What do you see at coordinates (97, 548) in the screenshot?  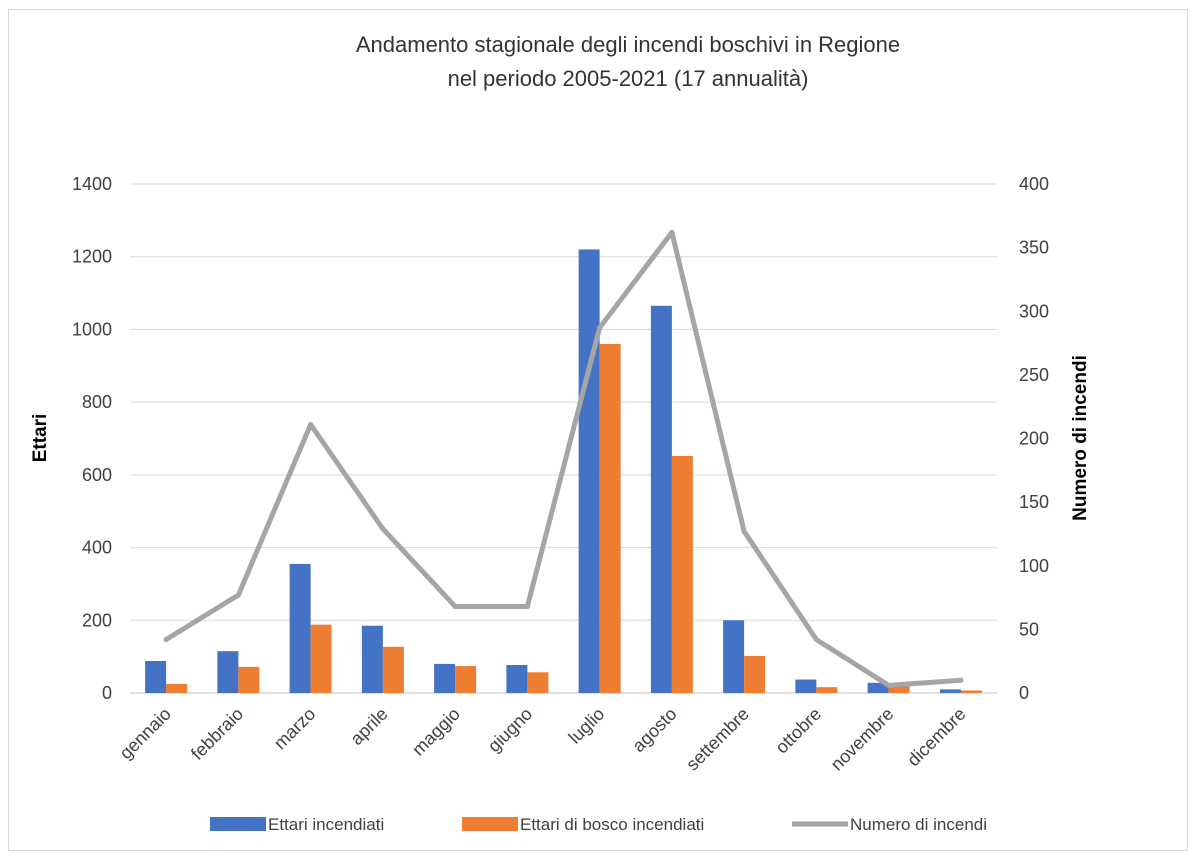 I see `left-tick-label: 400` at bounding box center [97, 548].